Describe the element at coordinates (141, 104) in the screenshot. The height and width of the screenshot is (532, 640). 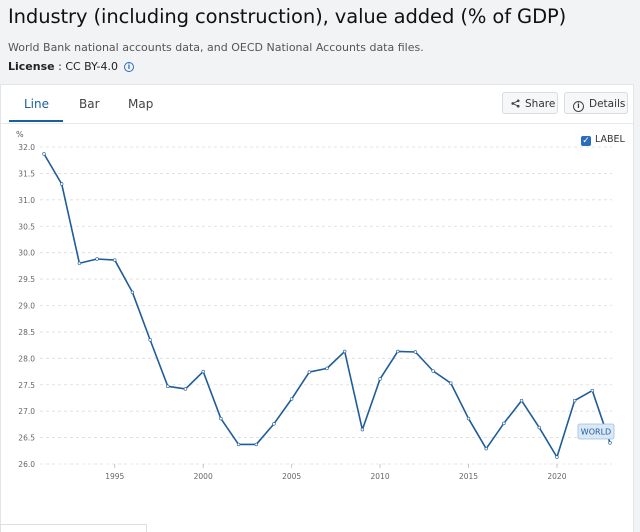
I see `tab-map: Map` at that location.